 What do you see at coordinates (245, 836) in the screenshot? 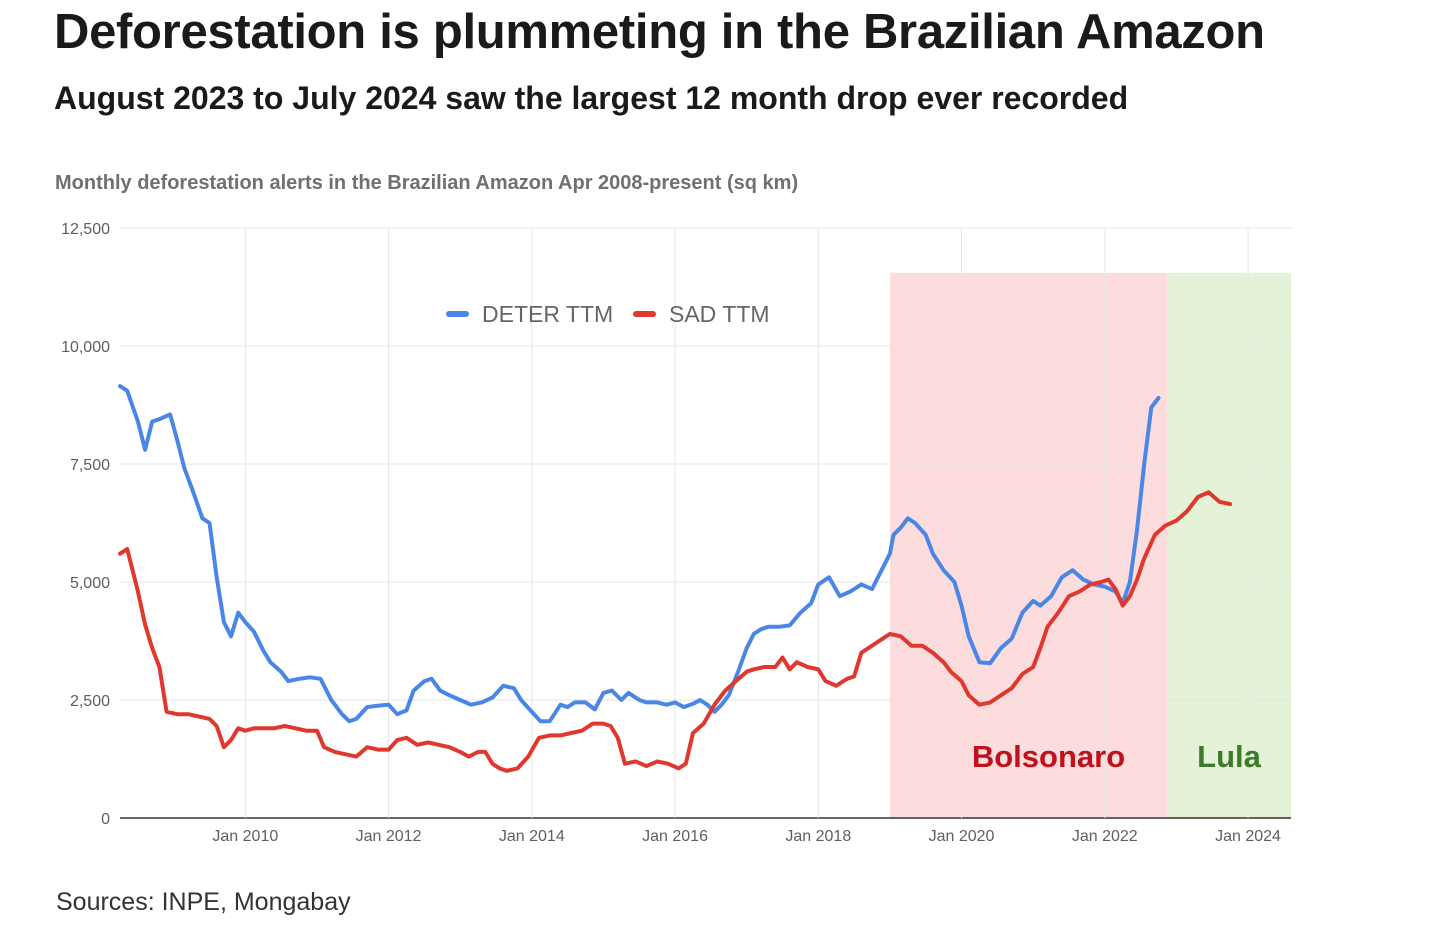
I see `x-tick-label: Jan 2010` at bounding box center [245, 836].